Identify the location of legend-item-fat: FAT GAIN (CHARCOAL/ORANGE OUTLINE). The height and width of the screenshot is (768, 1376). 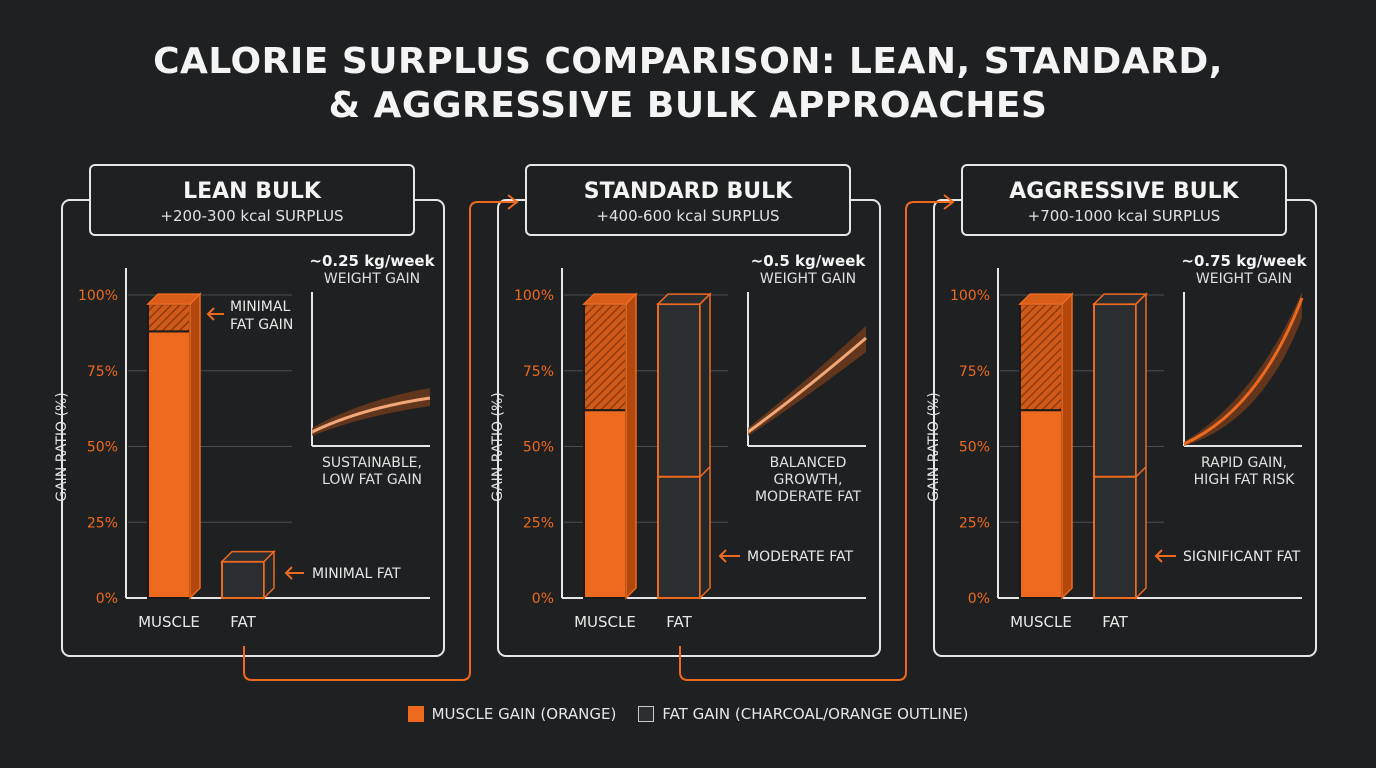
(803, 714).